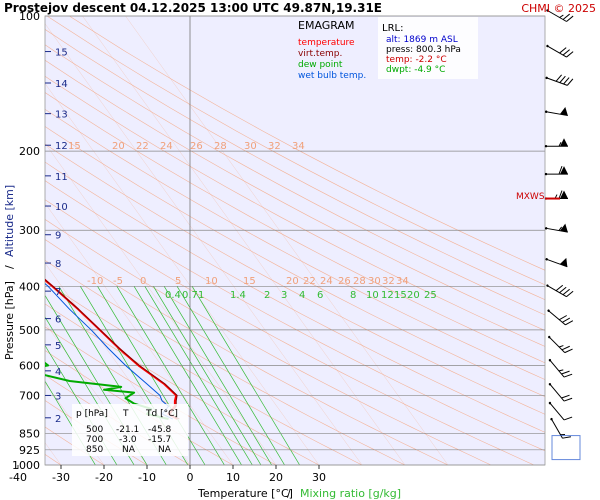 Image resolution: width=600 pixels, height=500 pixels. Describe the element at coordinates (320, 54) in the screenshot. I see `legend-virt-temp: virt.temp.` at that location.